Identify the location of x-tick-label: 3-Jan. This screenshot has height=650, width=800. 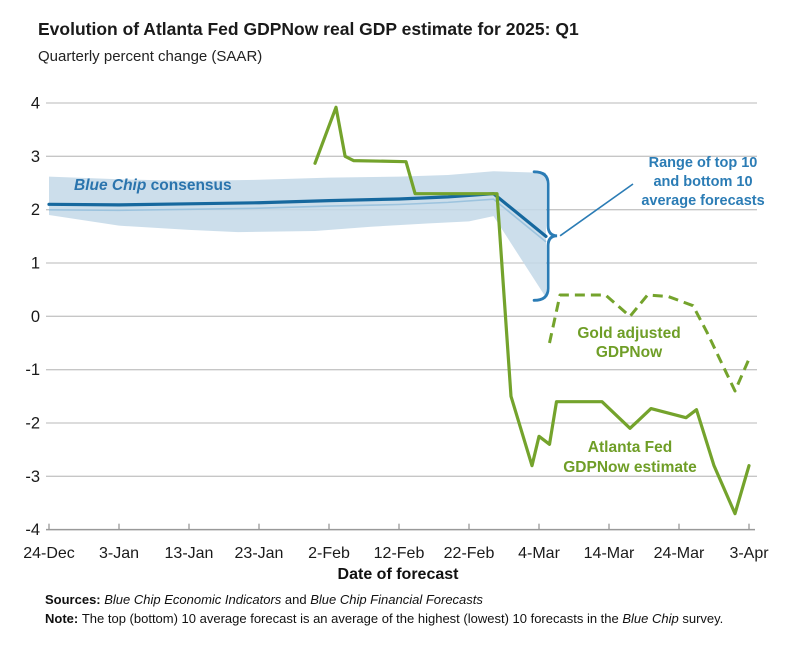
(119, 553).